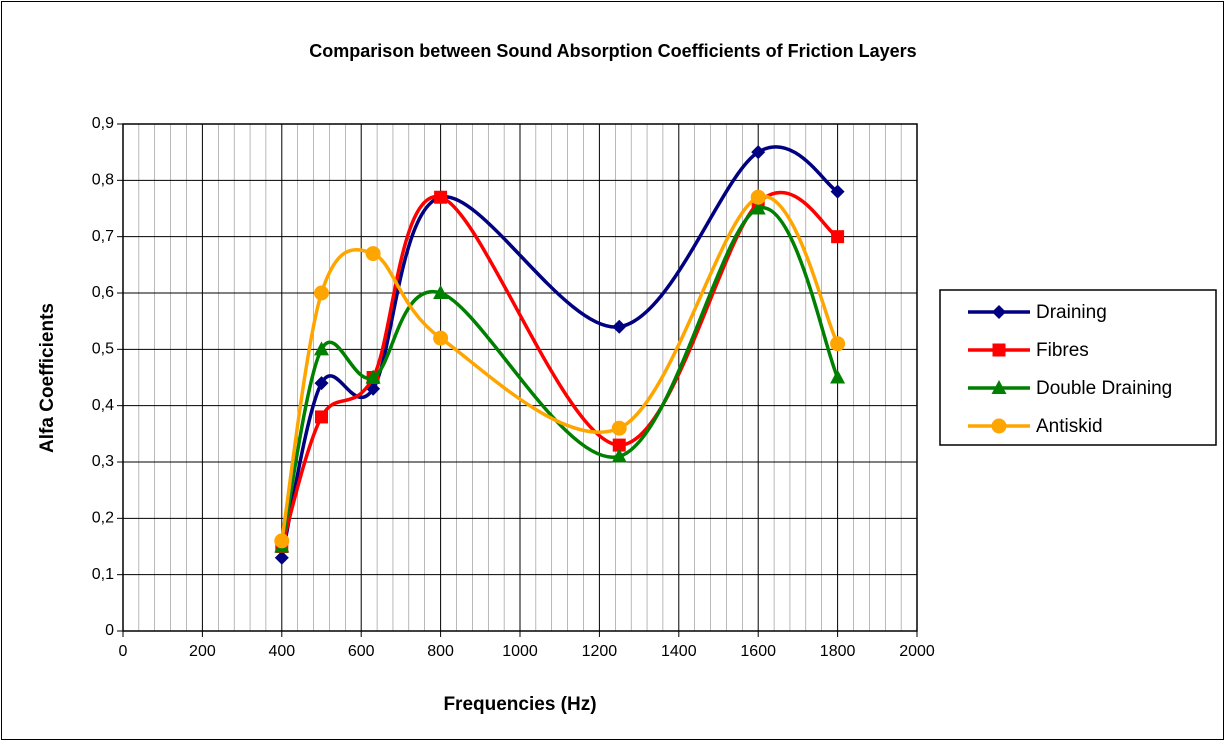 The image size is (1226, 742). I want to click on x-tick-label: 2000, so click(917, 651).